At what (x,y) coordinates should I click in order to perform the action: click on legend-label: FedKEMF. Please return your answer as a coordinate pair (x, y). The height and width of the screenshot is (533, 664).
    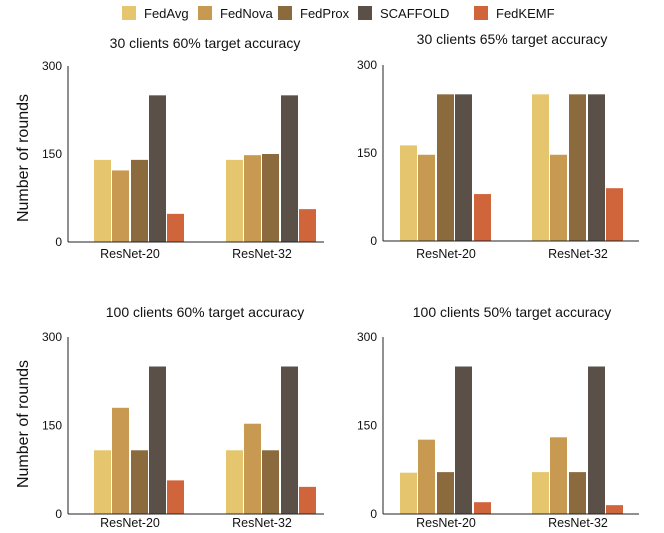
    Looking at the image, I should click on (525, 13).